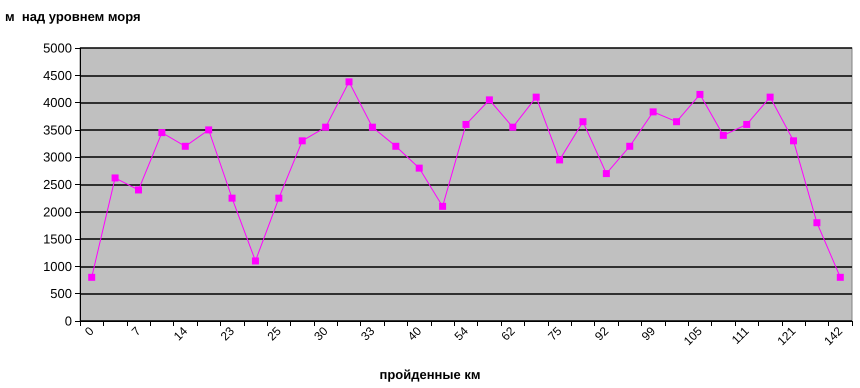 Image resolution: width=860 pixels, height=388 pixels. I want to click on x-axis-title: пройденные км, so click(430, 374).